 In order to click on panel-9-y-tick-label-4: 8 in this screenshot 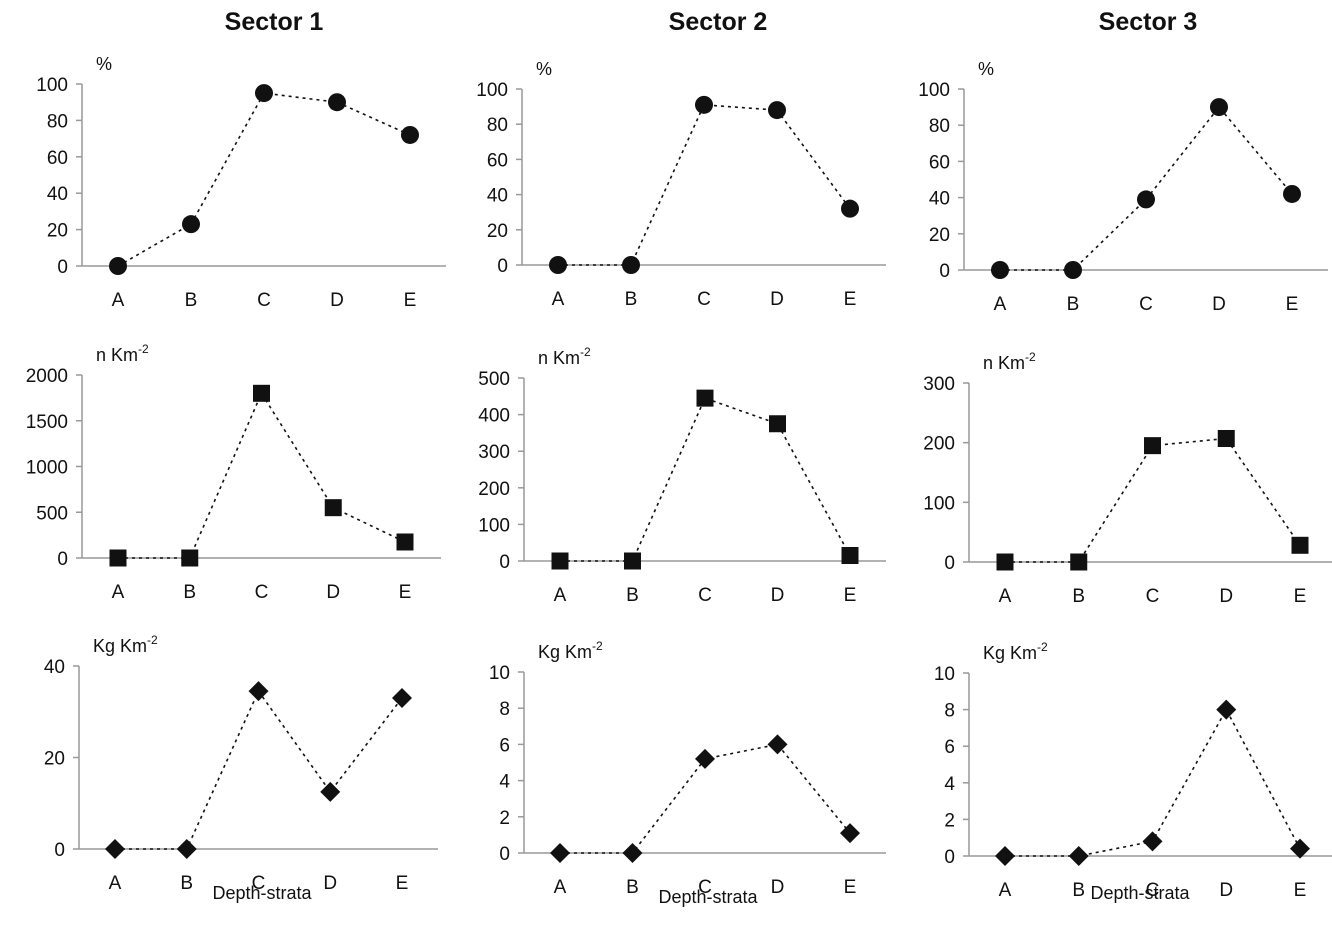, I will do `click(949, 711)`.